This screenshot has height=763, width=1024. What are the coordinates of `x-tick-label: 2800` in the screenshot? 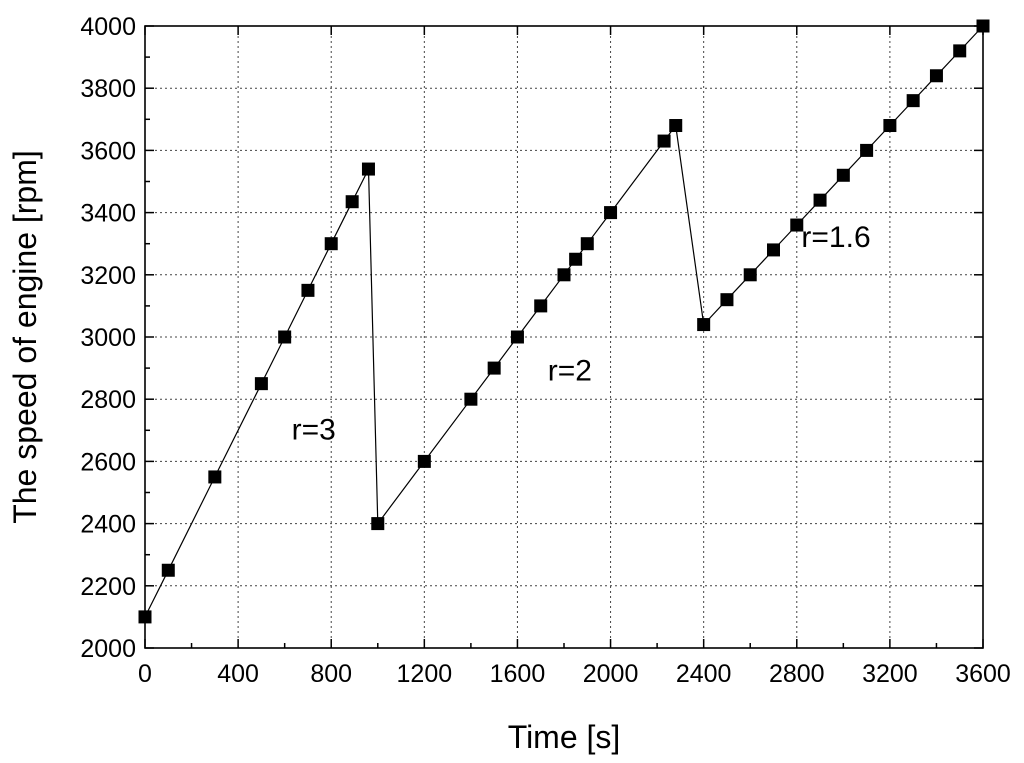 It's located at (797, 674).